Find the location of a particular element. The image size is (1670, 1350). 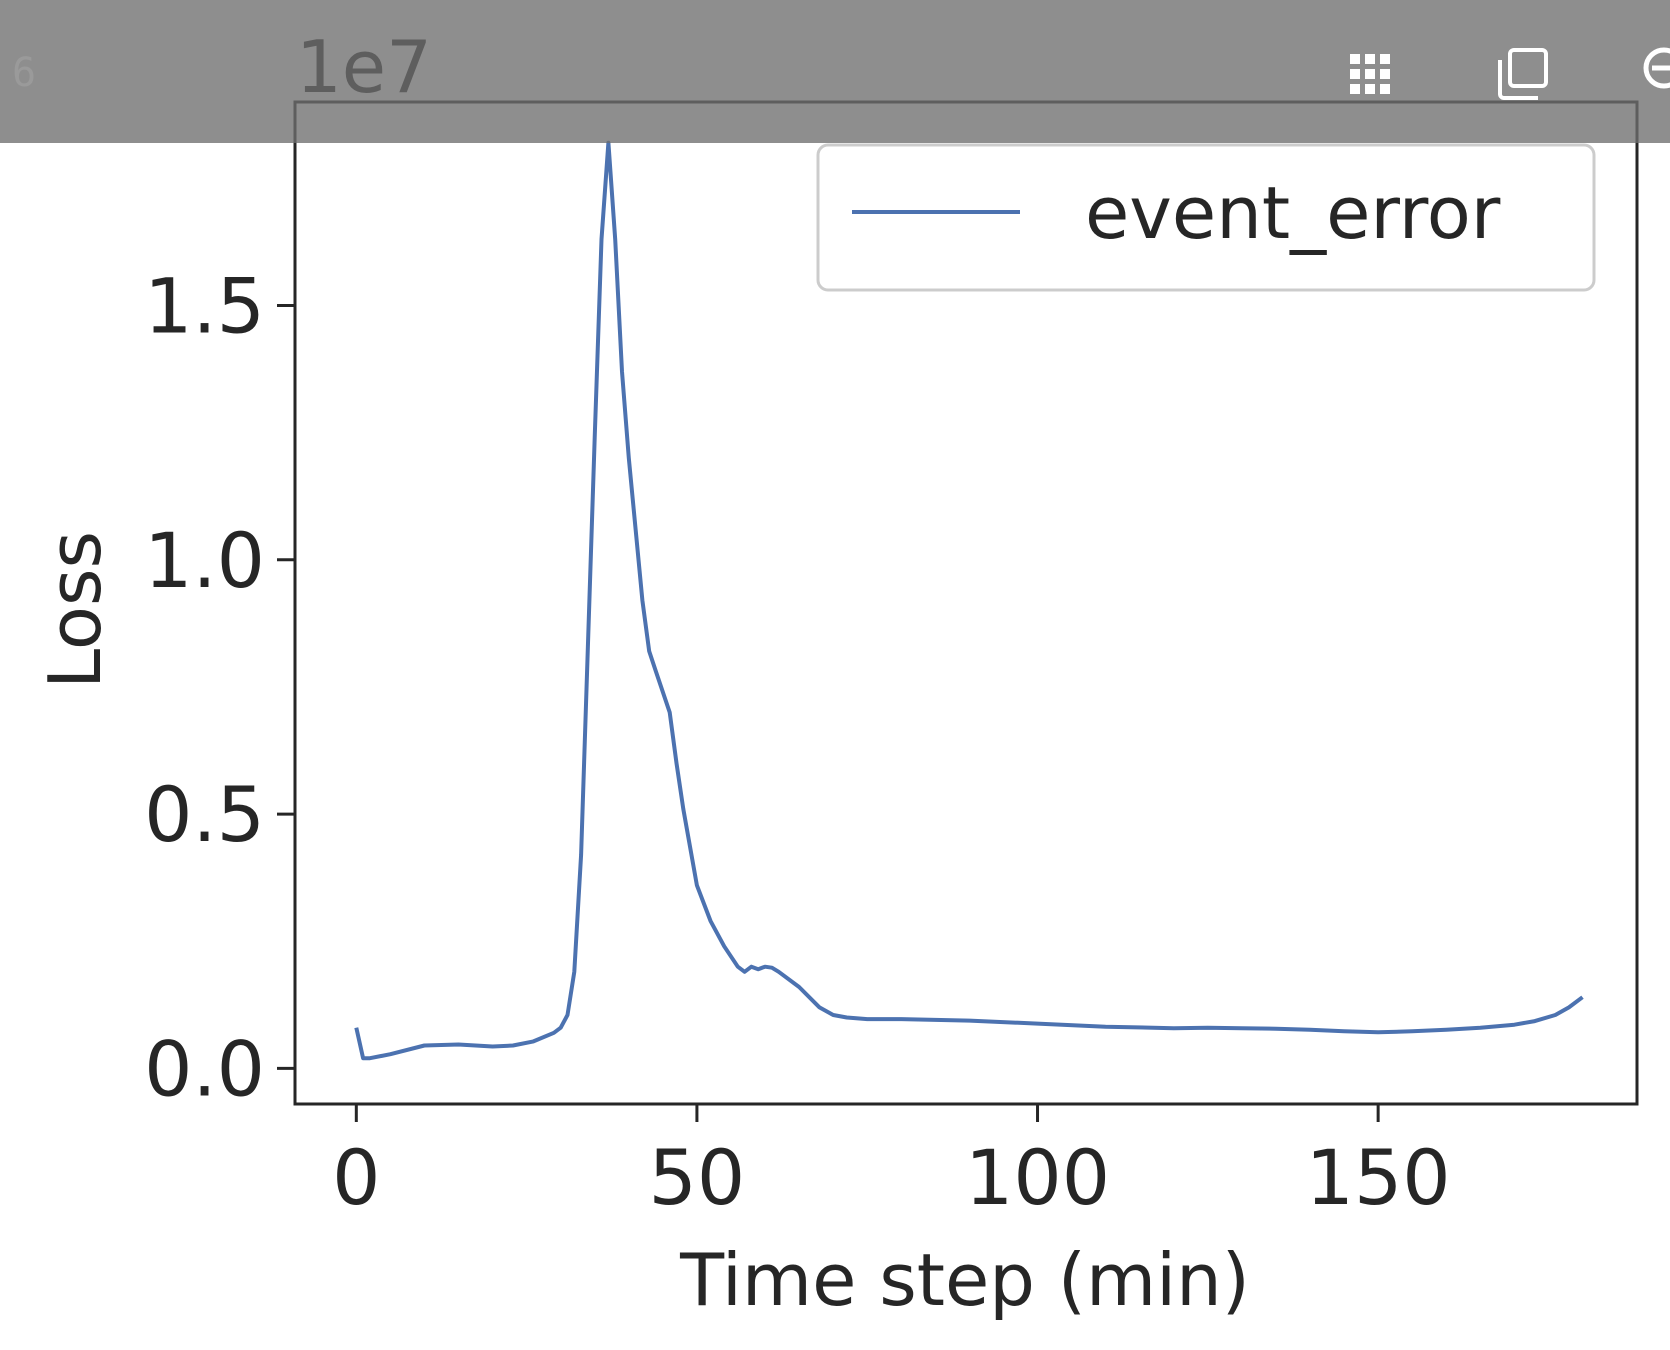

y-tick-label: 0.0 is located at coordinates (204, 1068).